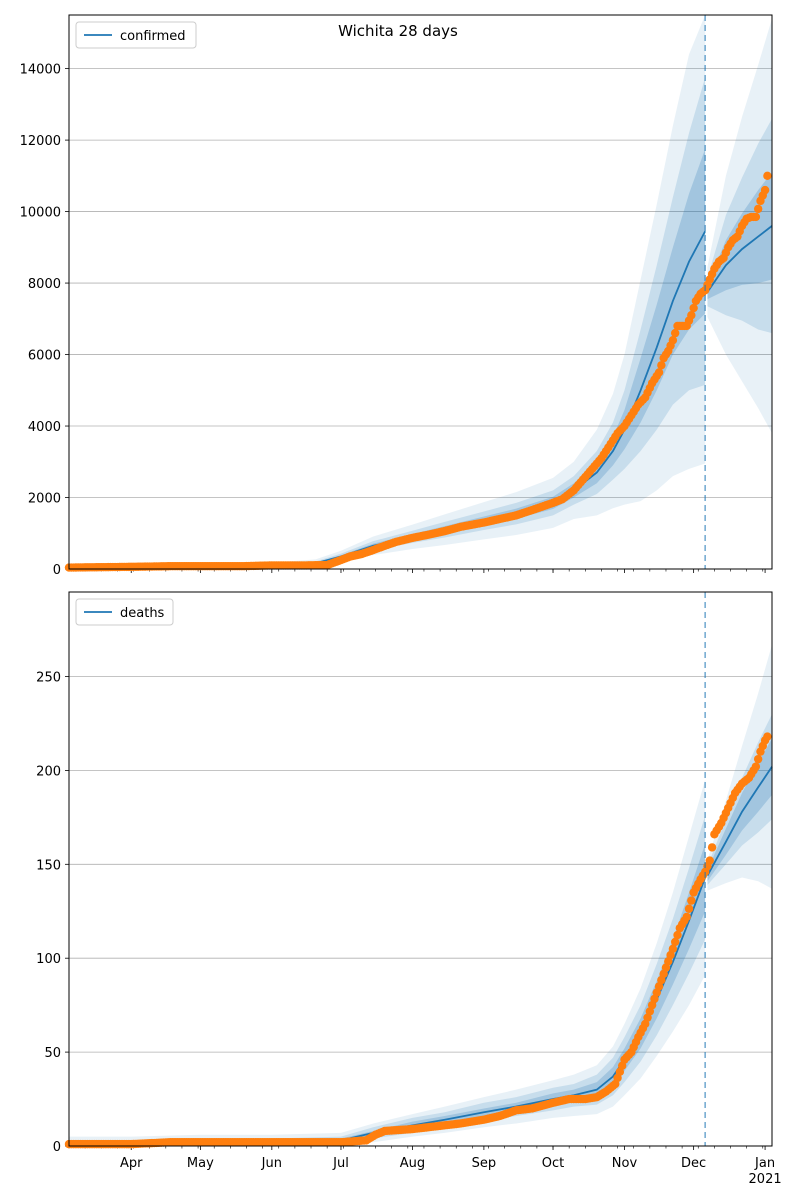 The height and width of the screenshot is (1200, 800). I want to click on x-tick-label-jun: Jun, so click(271, 1163).